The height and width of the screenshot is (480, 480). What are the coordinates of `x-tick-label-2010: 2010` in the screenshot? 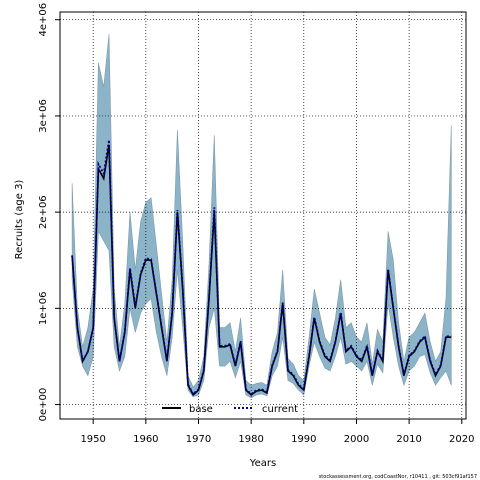 It's located at (408, 439).